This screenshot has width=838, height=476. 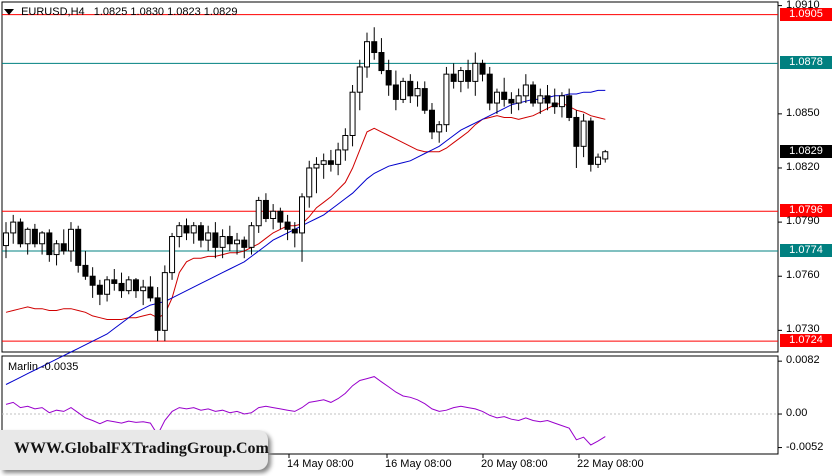 I want to click on watermark-banner: WWW.GlobalFXTradingGroup.Com, so click(x=134, y=450).